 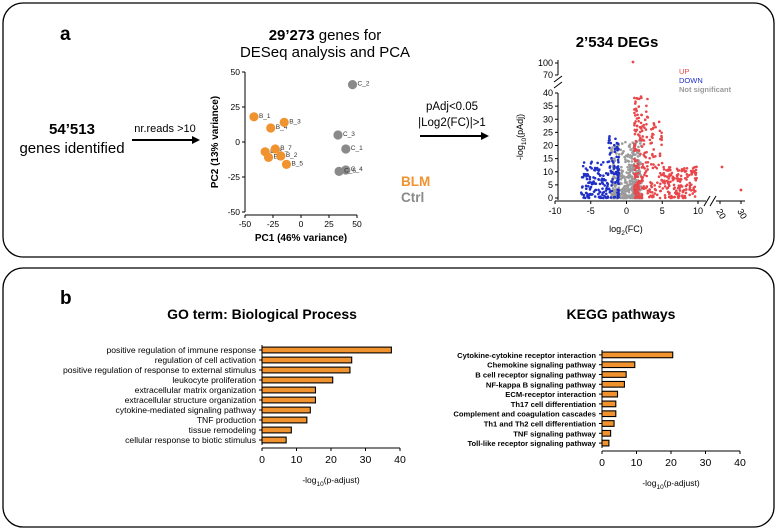 What do you see at coordinates (357, 148) in the screenshot?
I see `pca-point-label: C_1` at bounding box center [357, 148].